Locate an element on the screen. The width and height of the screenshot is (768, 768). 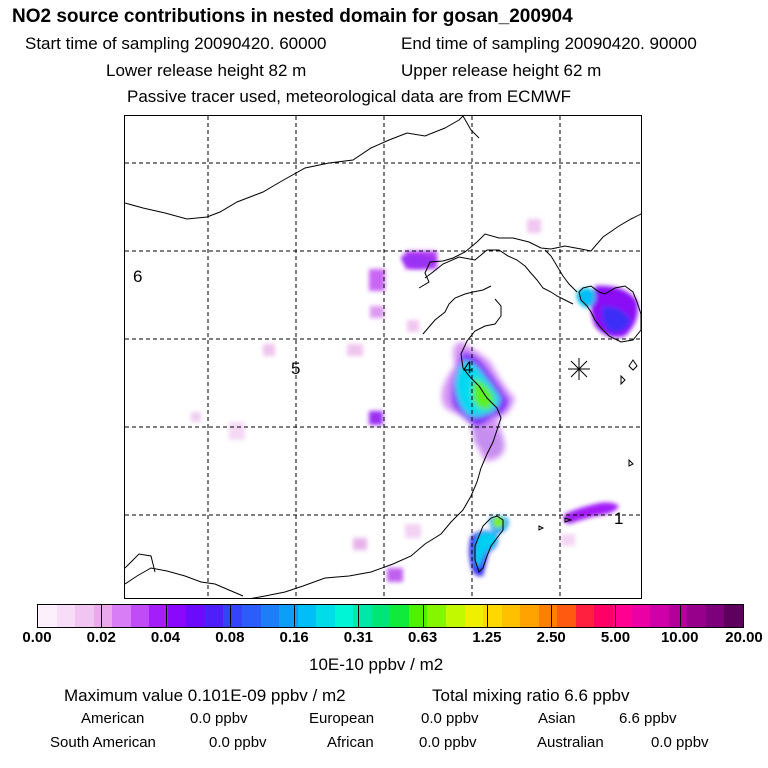
colorbar-tick-label: 0.08 is located at coordinates (230, 637).